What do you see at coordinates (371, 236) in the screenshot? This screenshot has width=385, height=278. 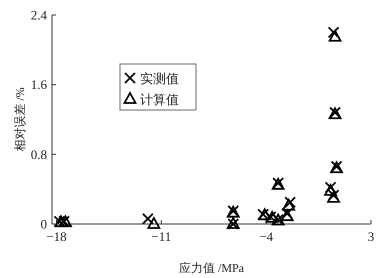 I see `x-tick-label: 3` at bounding box center [371, 236].